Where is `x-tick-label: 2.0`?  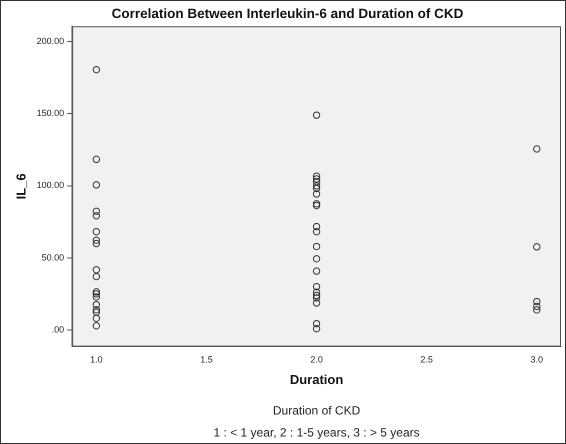 x-tick-label: 2.0 is located at coordinates (316, 359).